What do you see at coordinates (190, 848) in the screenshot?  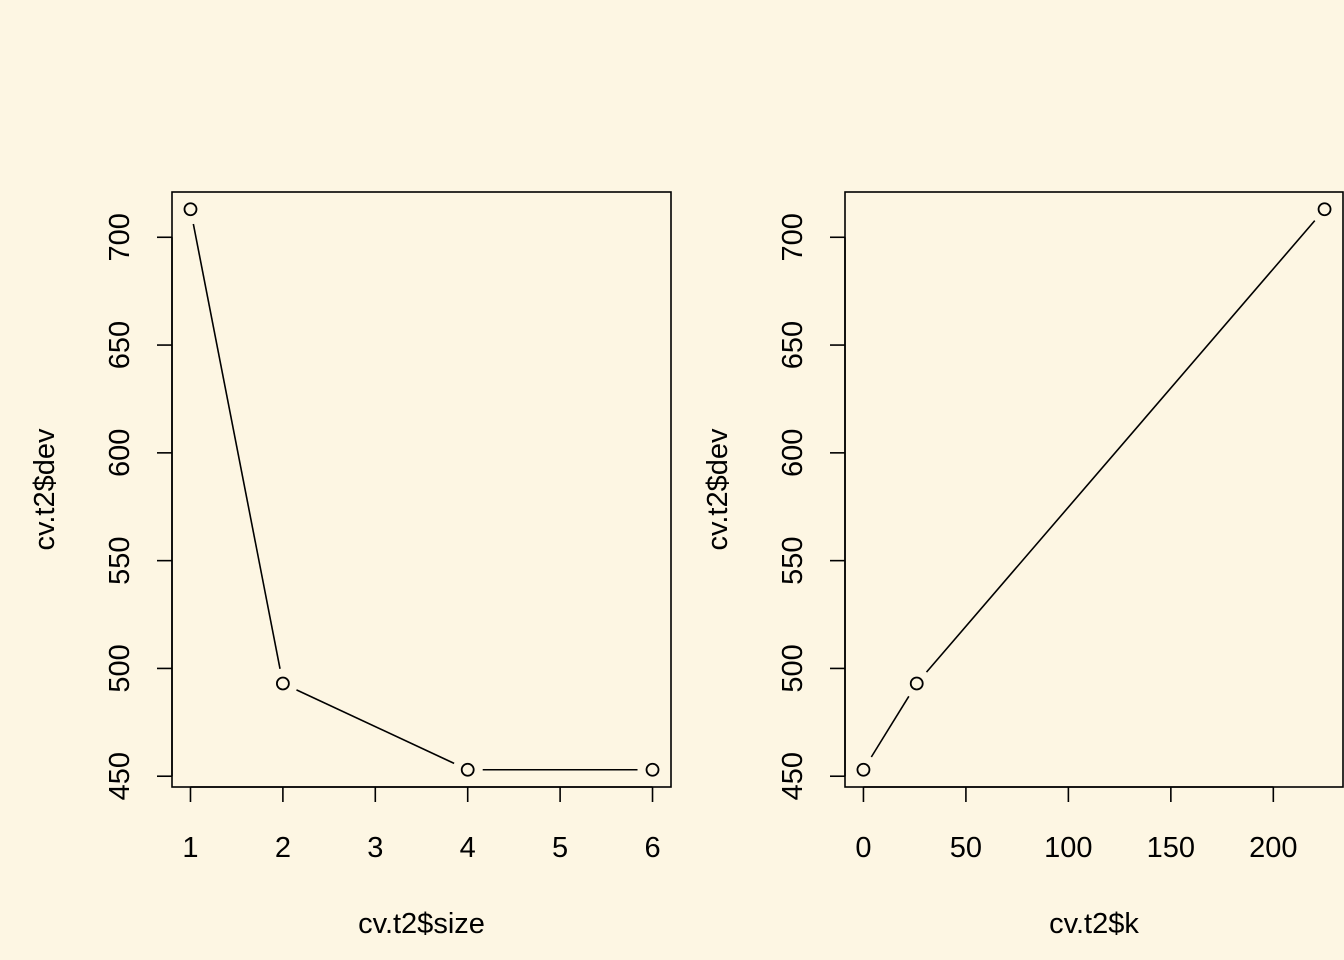 I see `x-tick-label: 1` at bounding box center [190, 848].